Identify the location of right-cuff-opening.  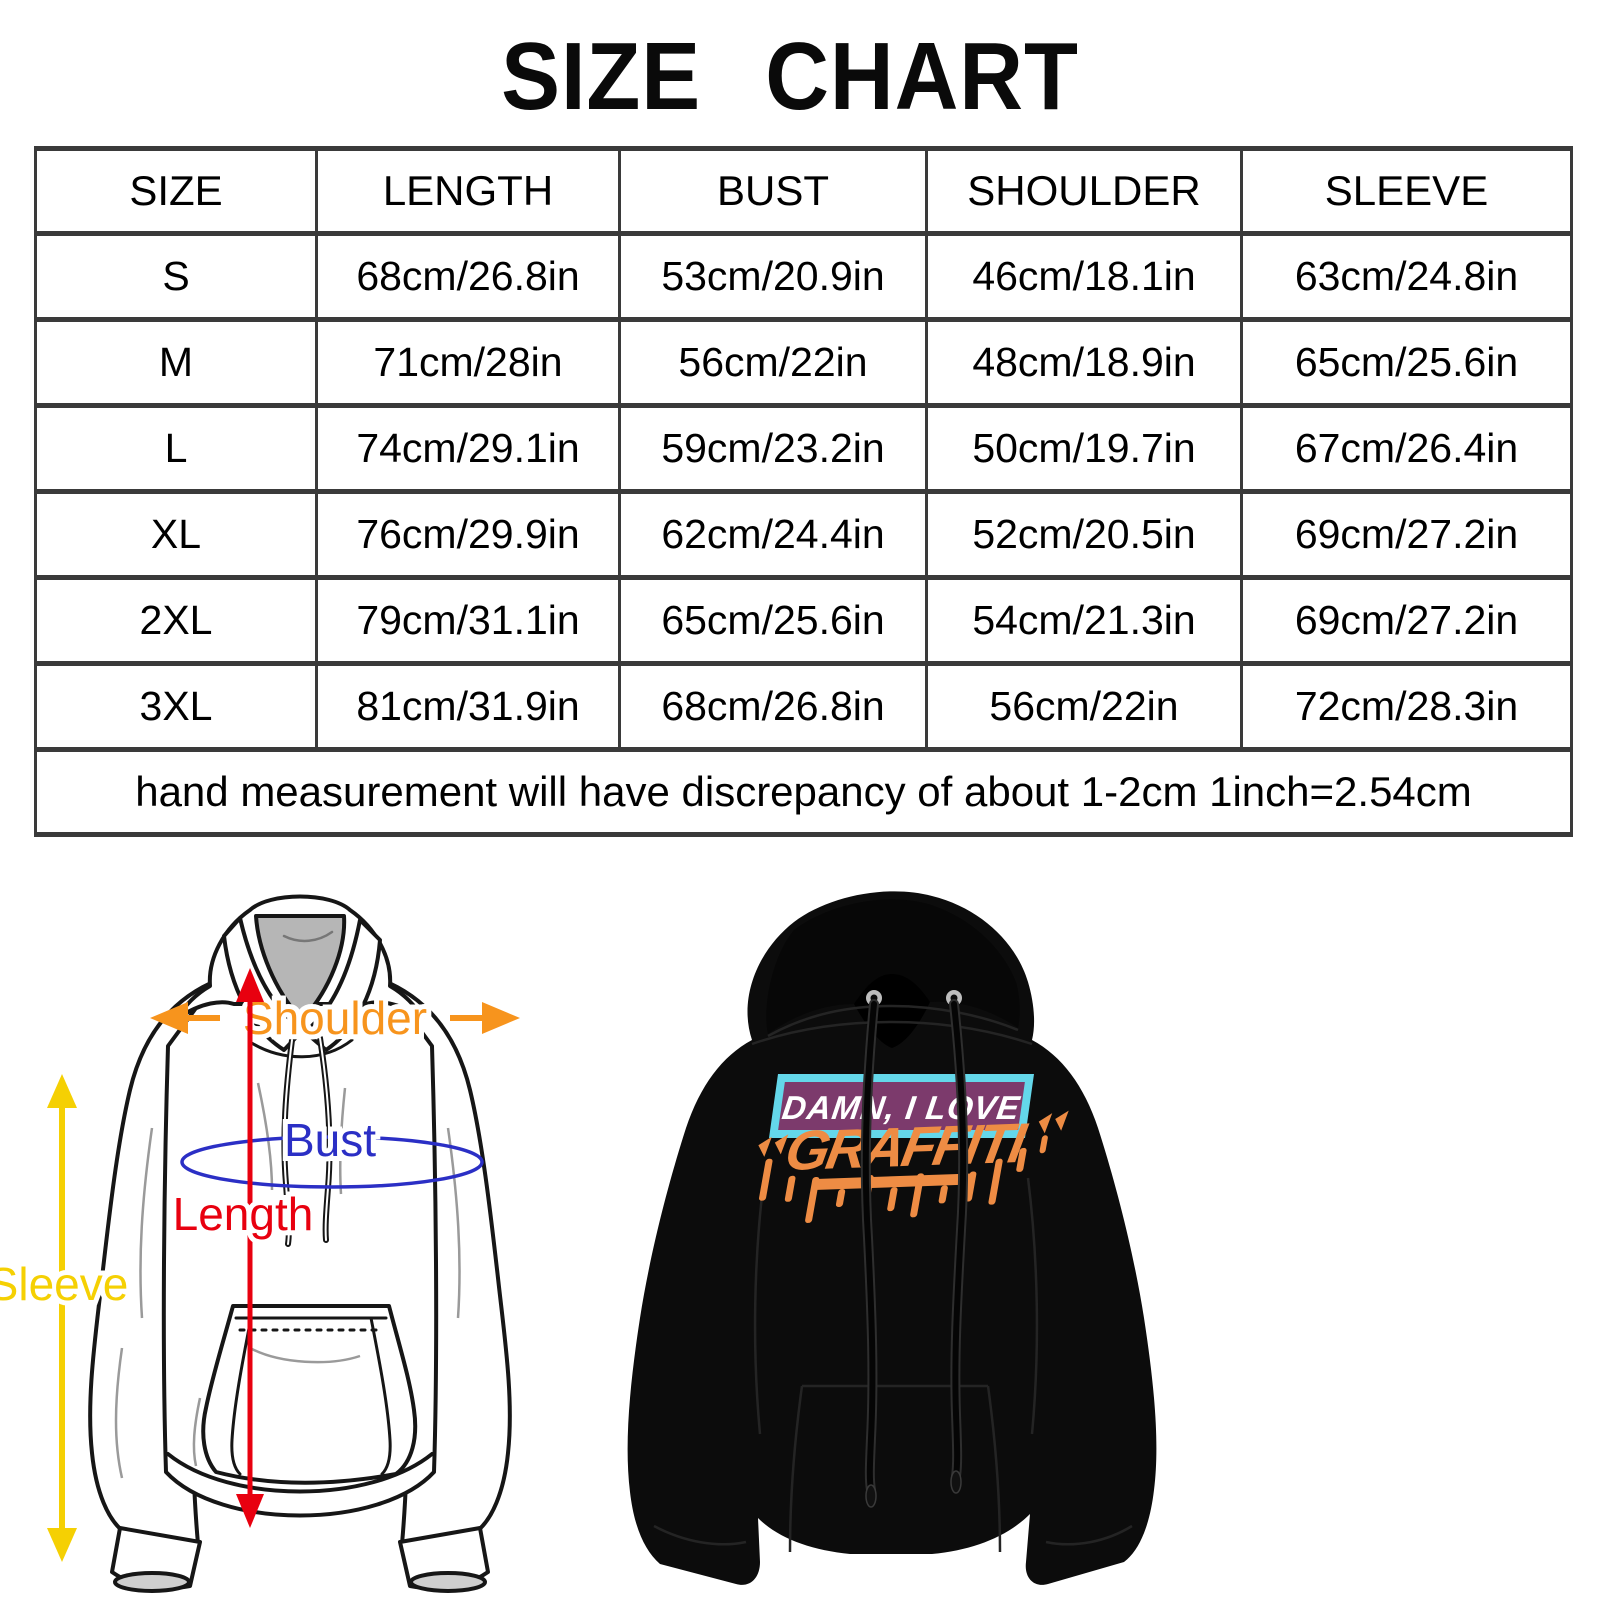
(448, 1582).